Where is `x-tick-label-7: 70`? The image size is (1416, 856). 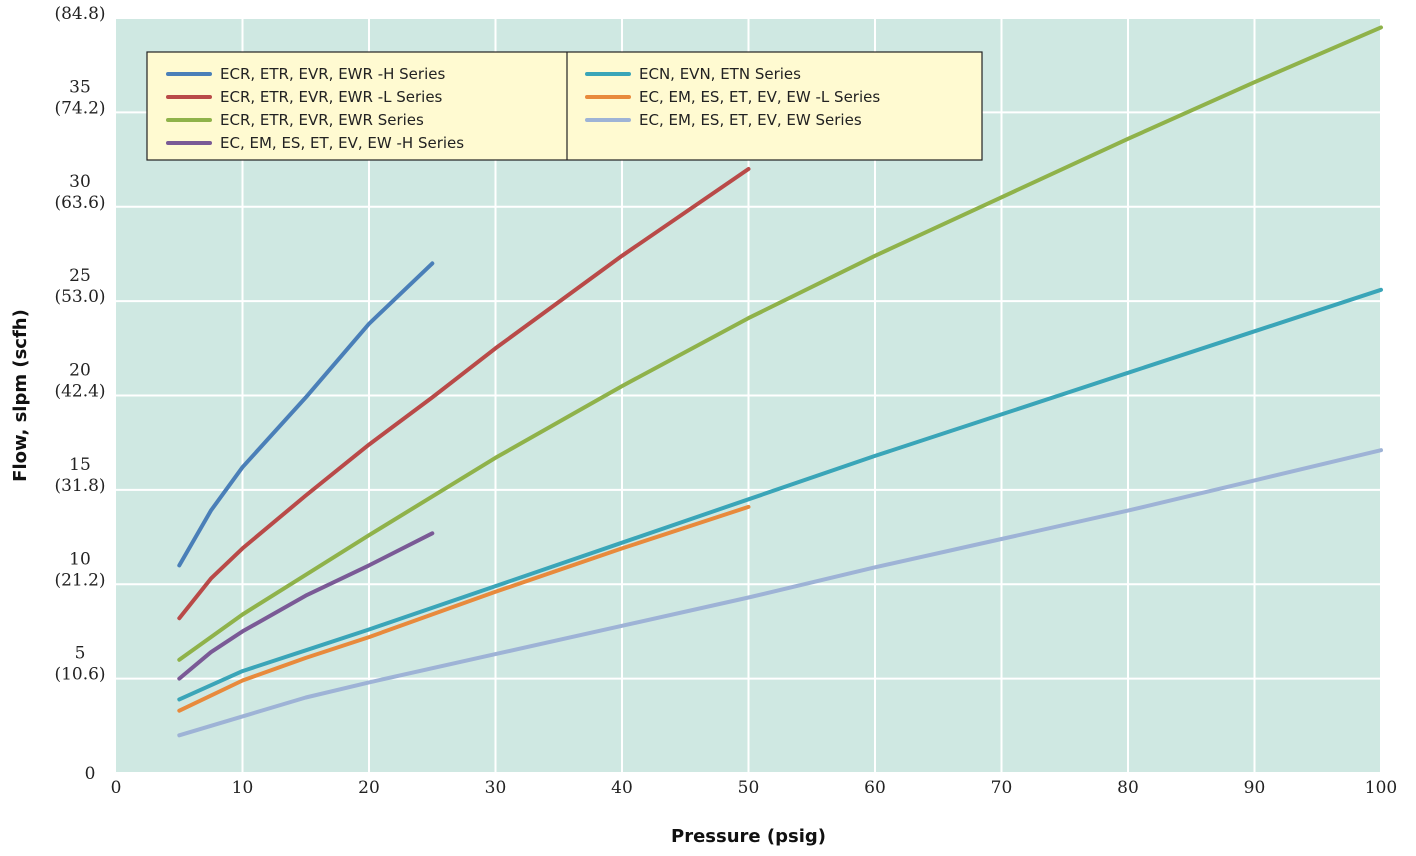 x-tick-label-7: 70 is located at coordinates (1002, 788).